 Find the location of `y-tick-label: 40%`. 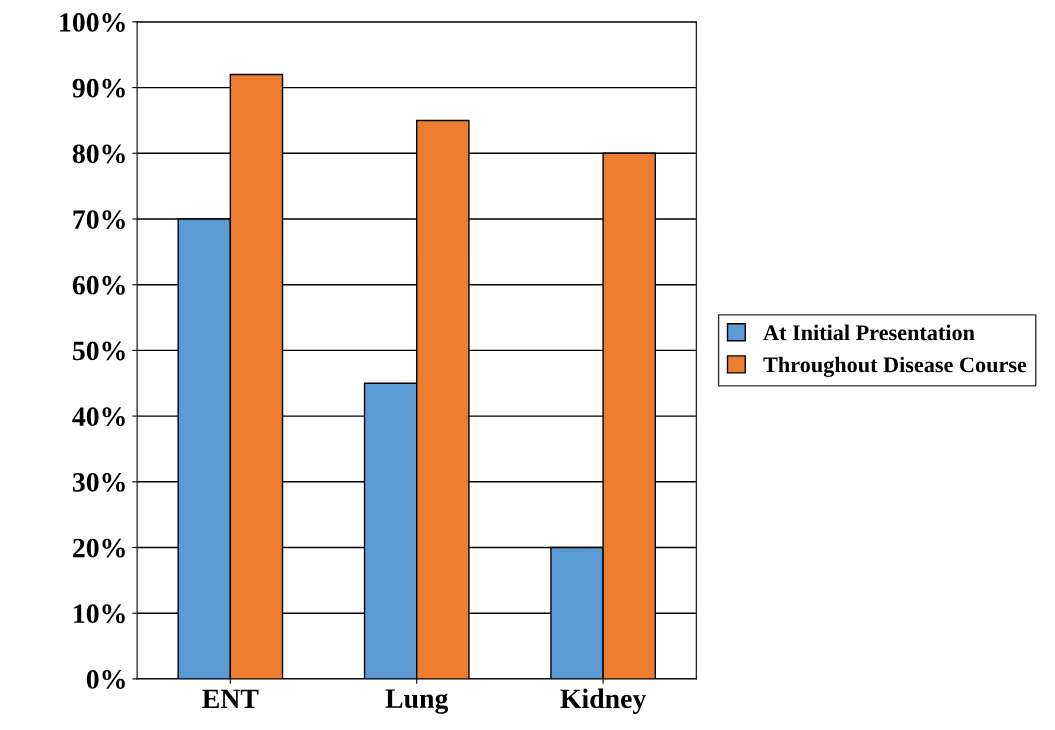

y-tick-label: 40% is located at coordinates (98, 417).